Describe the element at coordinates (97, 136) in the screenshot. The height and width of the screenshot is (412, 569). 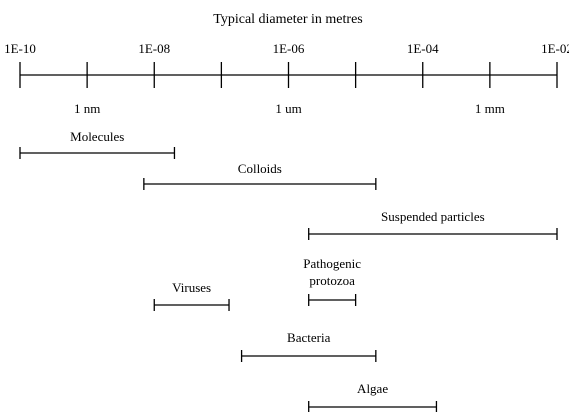
I see `range-label: Molecules` at that location.